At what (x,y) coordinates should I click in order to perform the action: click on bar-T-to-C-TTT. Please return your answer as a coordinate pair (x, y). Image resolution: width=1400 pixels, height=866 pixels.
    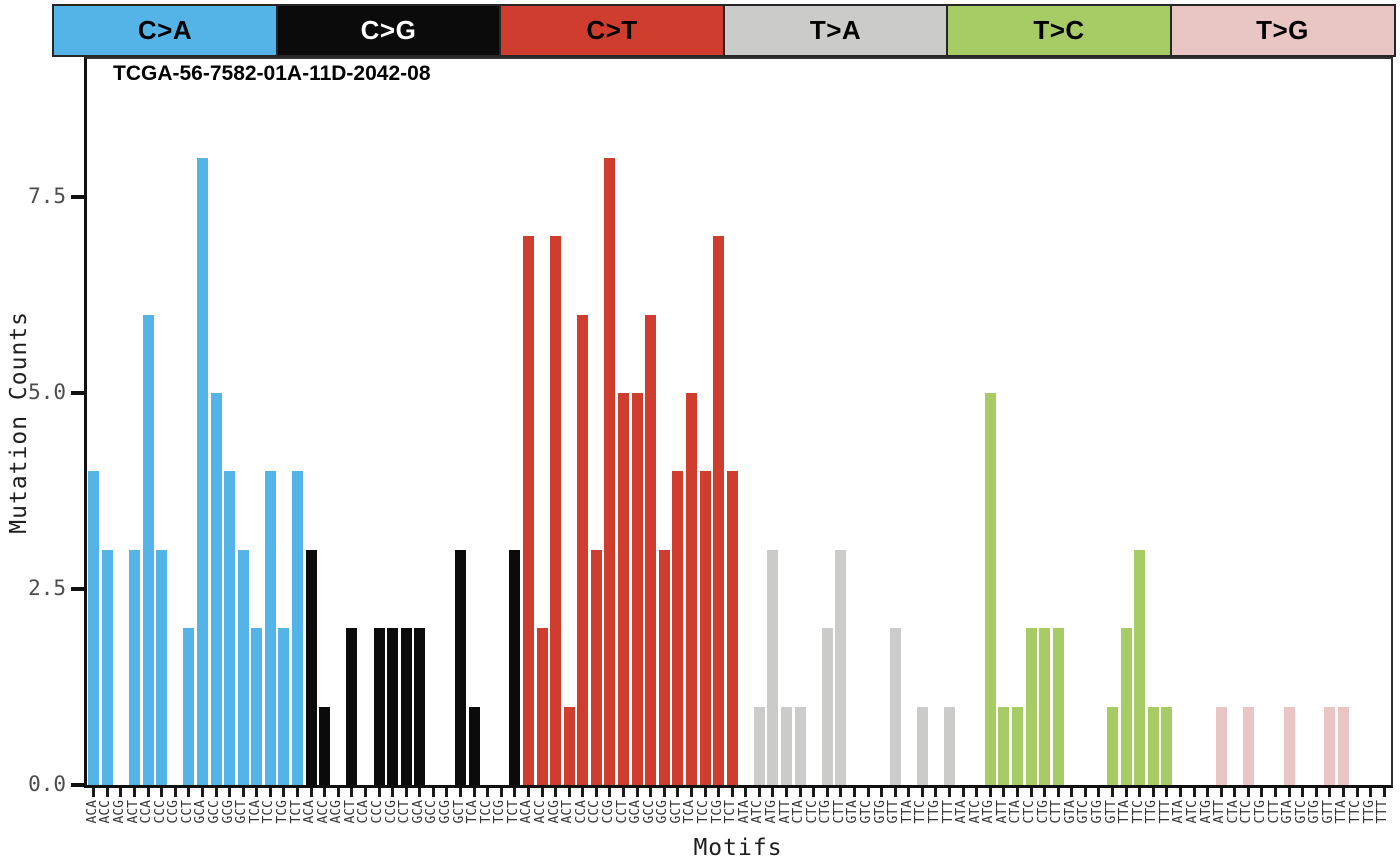
    Looking at the image, I should click on (1167, 746).